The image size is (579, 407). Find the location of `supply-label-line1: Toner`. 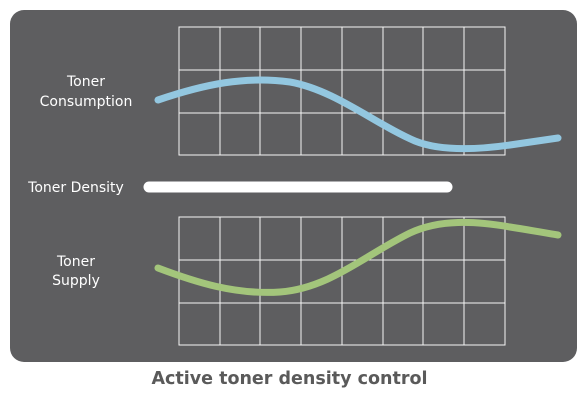

supply-label-line1: Toner is located at coordinates (75, 262).